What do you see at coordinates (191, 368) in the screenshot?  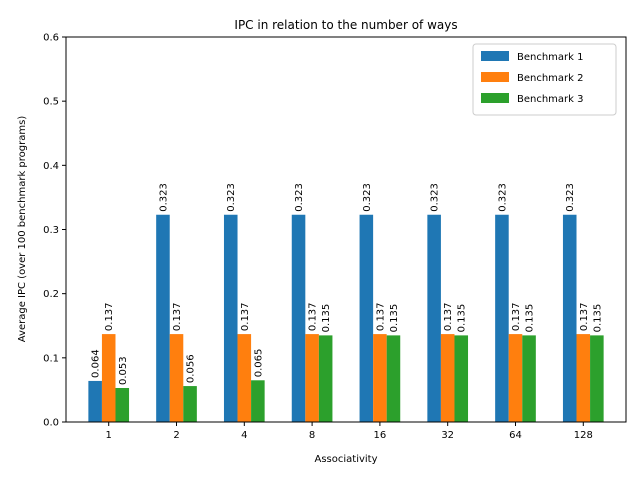 I see `data-label-3-2: 0.056` at bounding box center [191, 368].